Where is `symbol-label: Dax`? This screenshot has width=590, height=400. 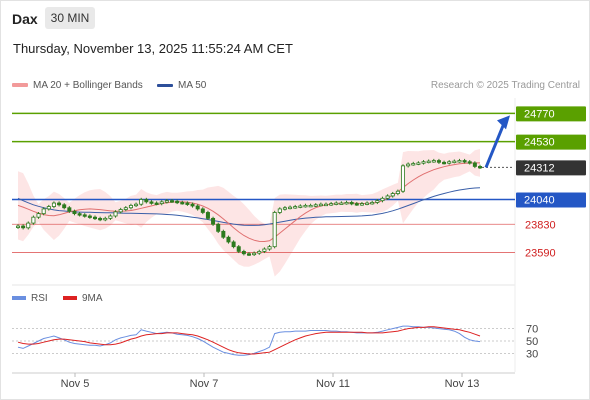 symbol-label: Dax is located at coordinates (25, 19).